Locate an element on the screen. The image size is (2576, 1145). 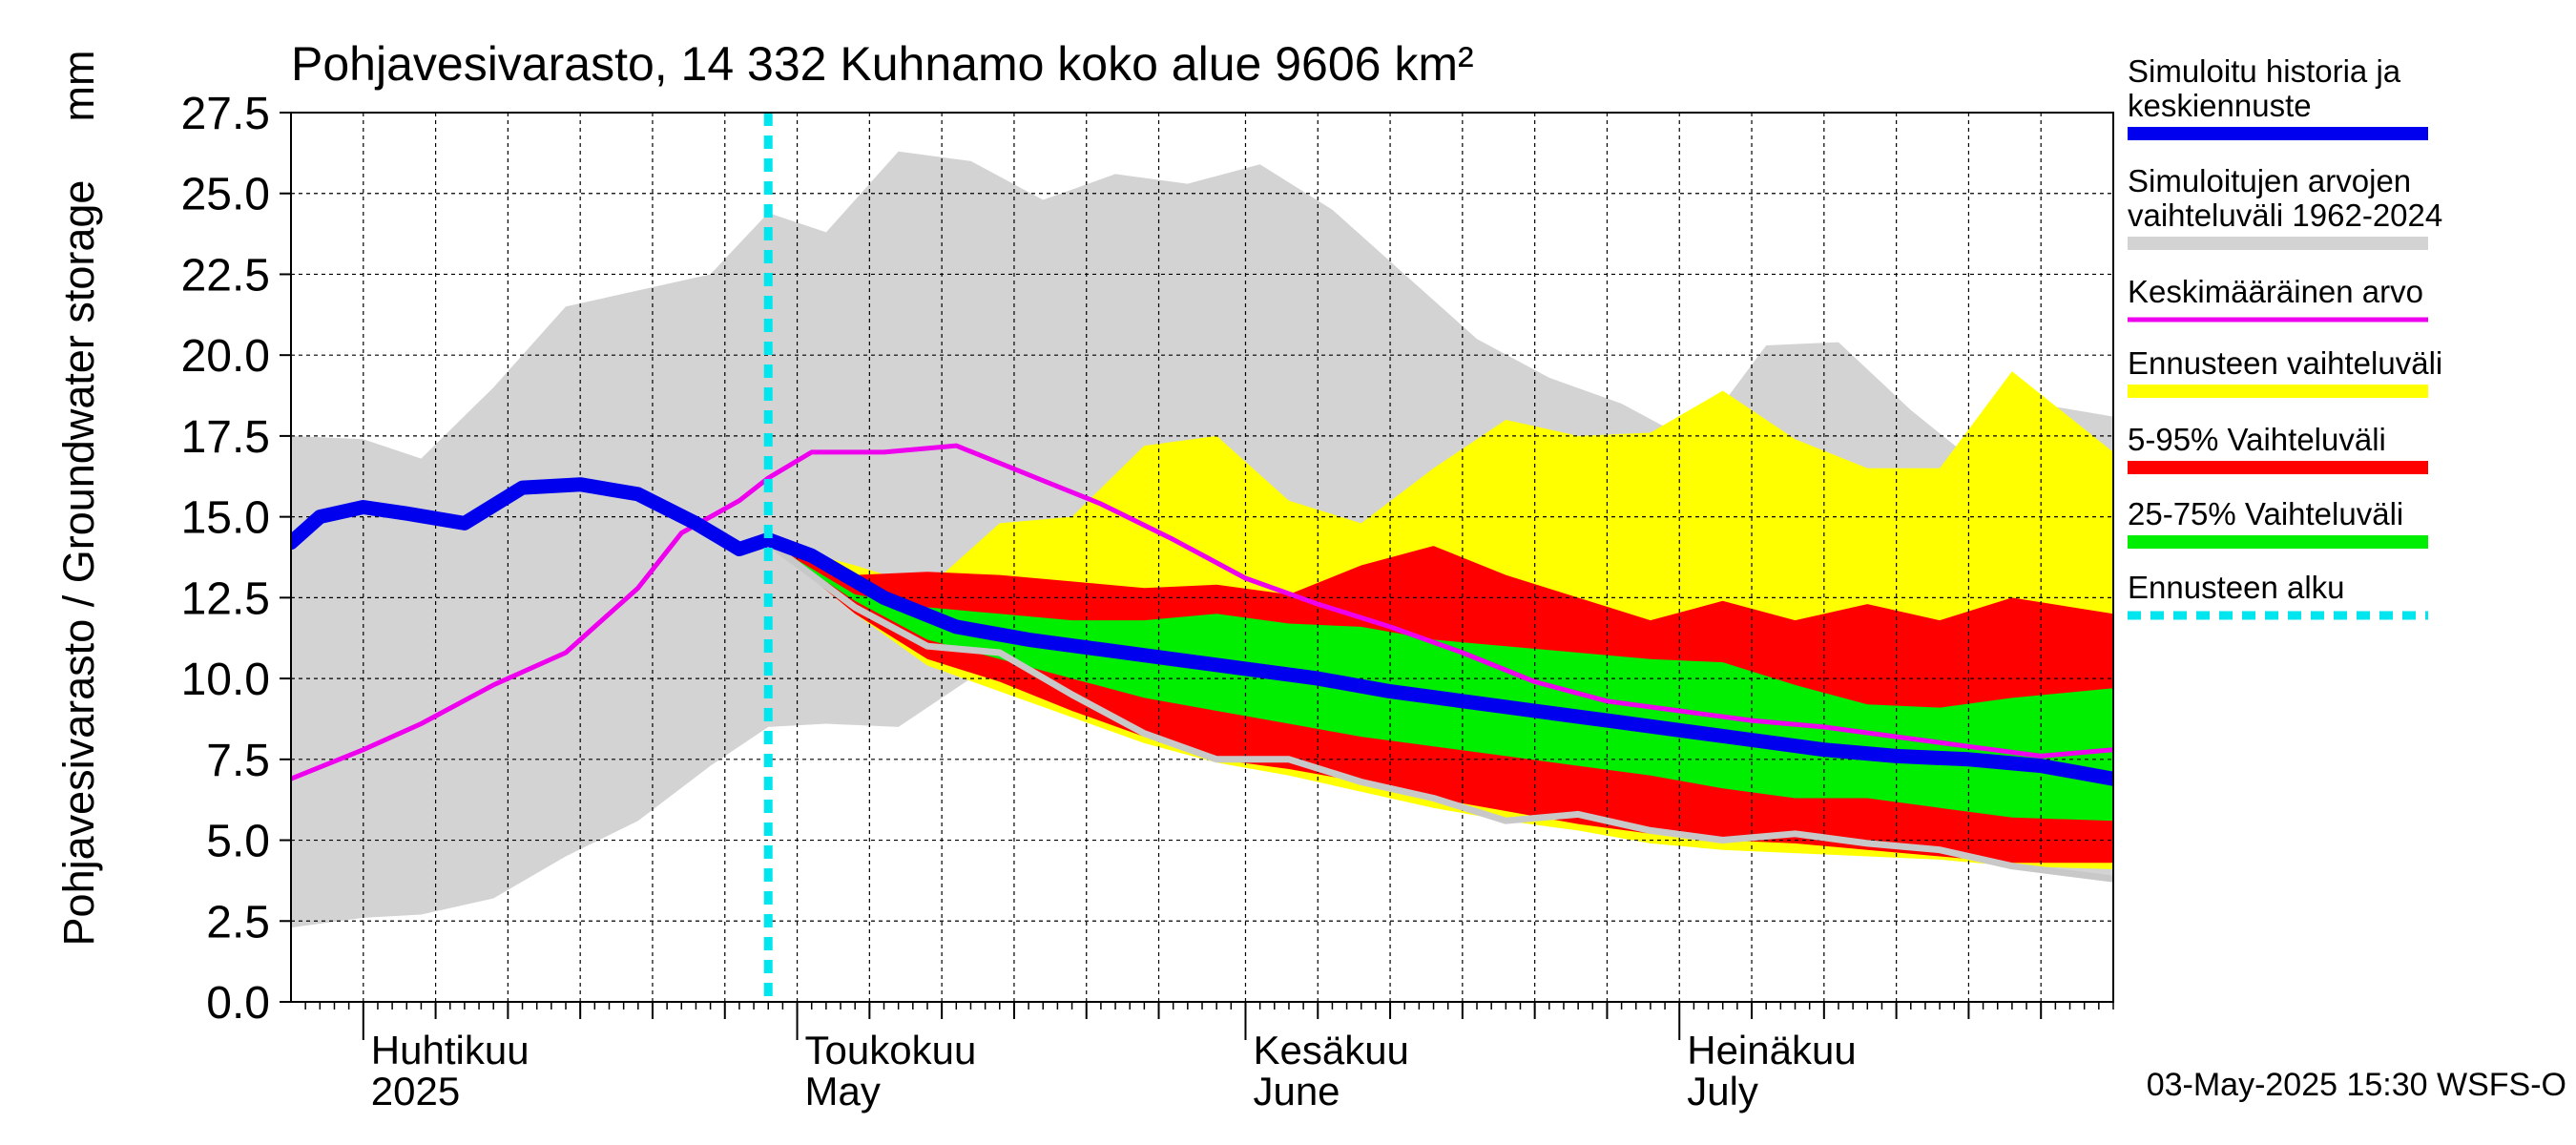
y-tick-label: 12.5 is located at coordinates (225, 598).